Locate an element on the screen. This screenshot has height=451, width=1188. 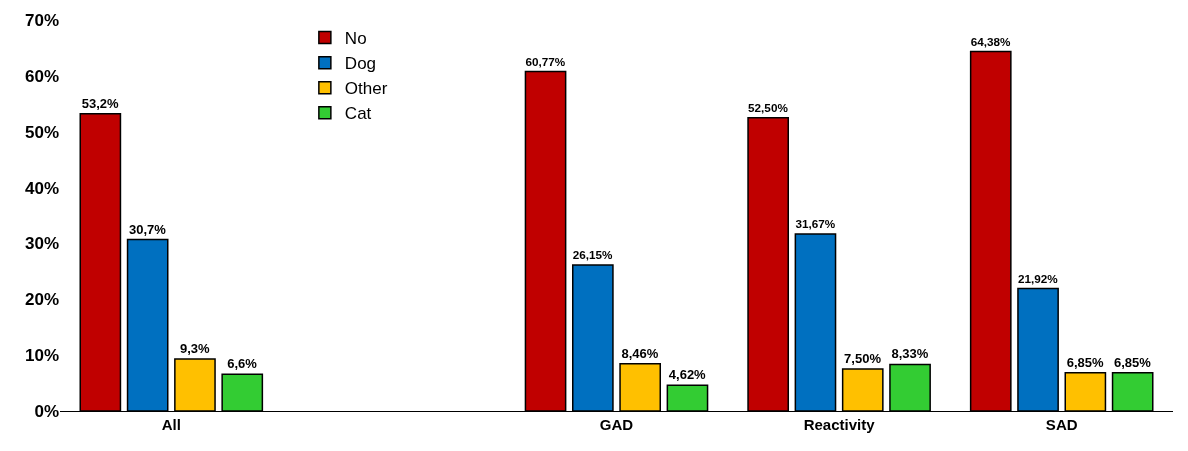
data-label: 53,2% is located at coordinates (100, 103).